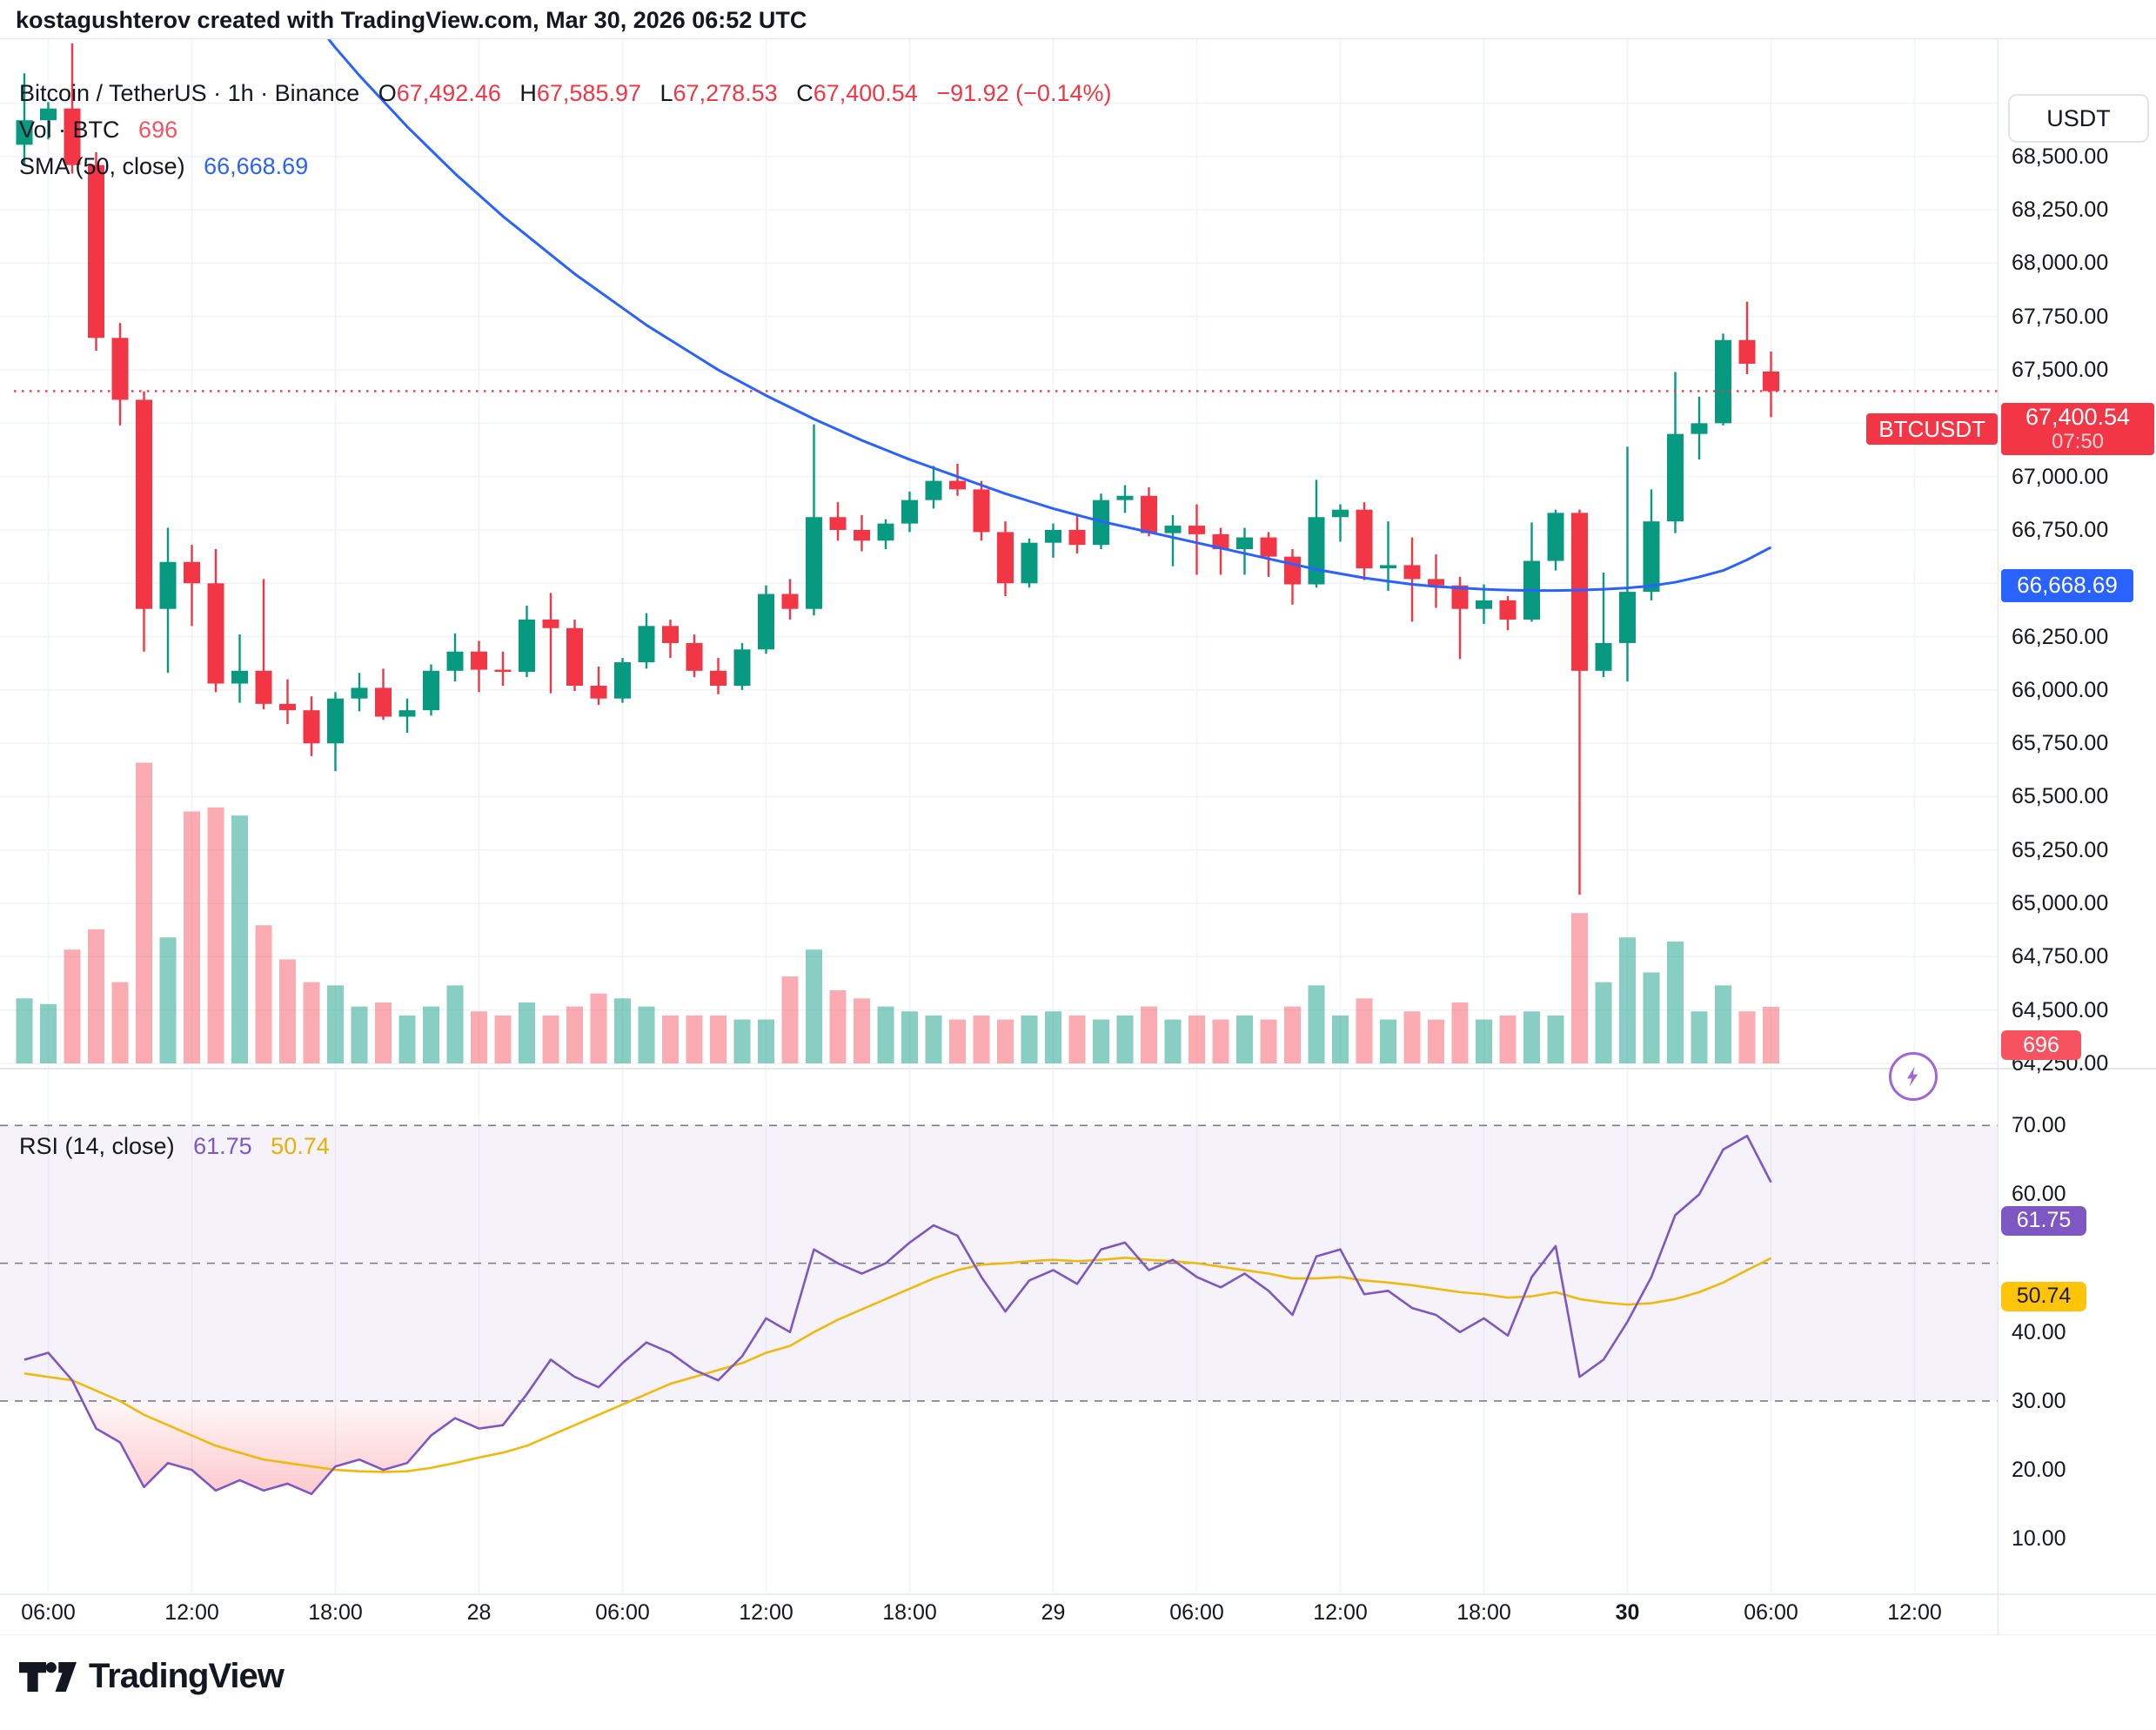 The image size is (2156, 1730). Describe the element at coordinates (2067, 585) in the screenshot. I see `sma-axis-badge: 66,668.69` at that location.